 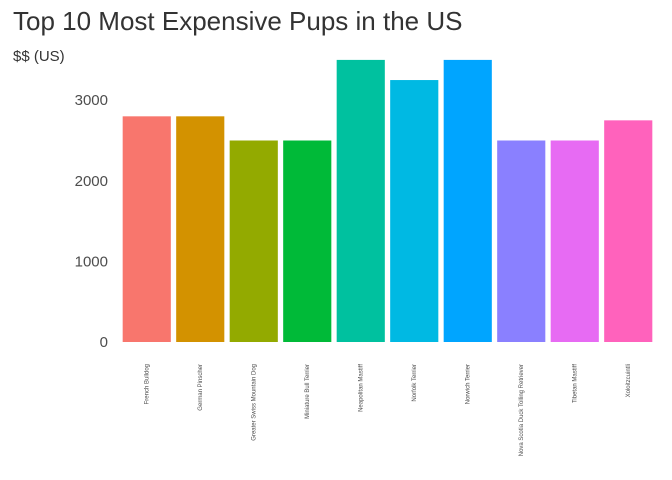 I want to click on y-tick-label: 3000, so click(x=91, y=100).